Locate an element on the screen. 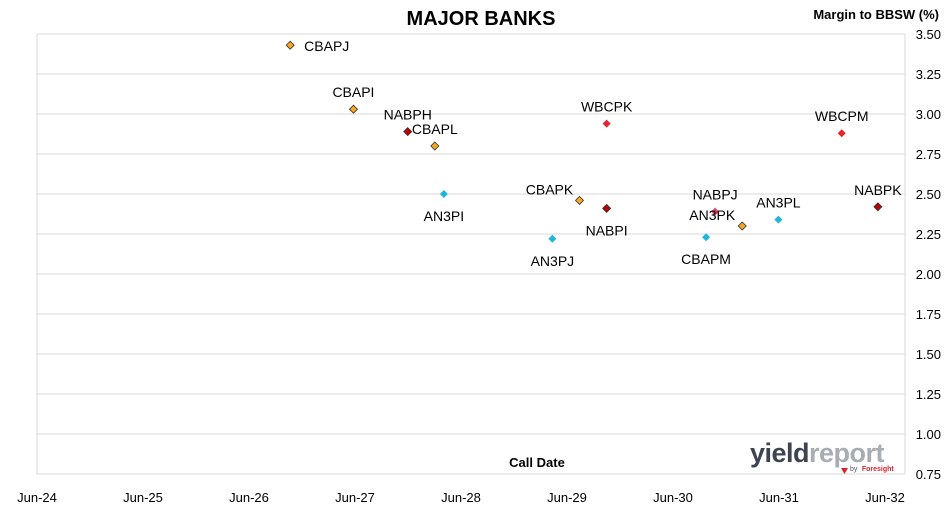 This screenshot has height=509, width=944. y-tick-label: 1.25 is located at coordinates (928, 394).